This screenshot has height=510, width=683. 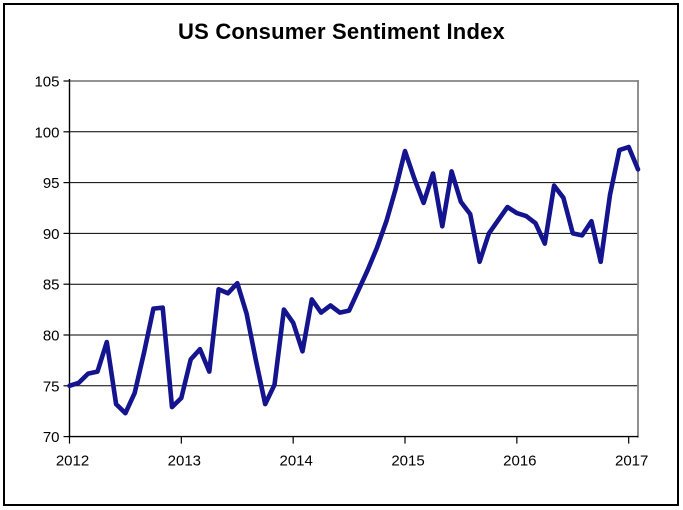 I want to click on y-axis-label: 80, so click(x=51, y=336).